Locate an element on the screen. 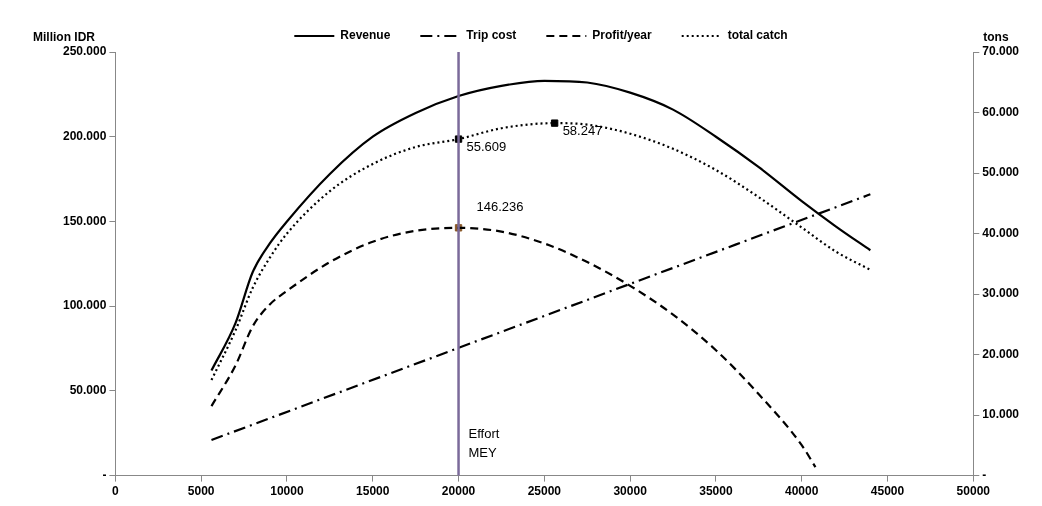 This screenshot has height=506, width=1042. y-tick-label: 200.000 is located at coordinates (84, 136).